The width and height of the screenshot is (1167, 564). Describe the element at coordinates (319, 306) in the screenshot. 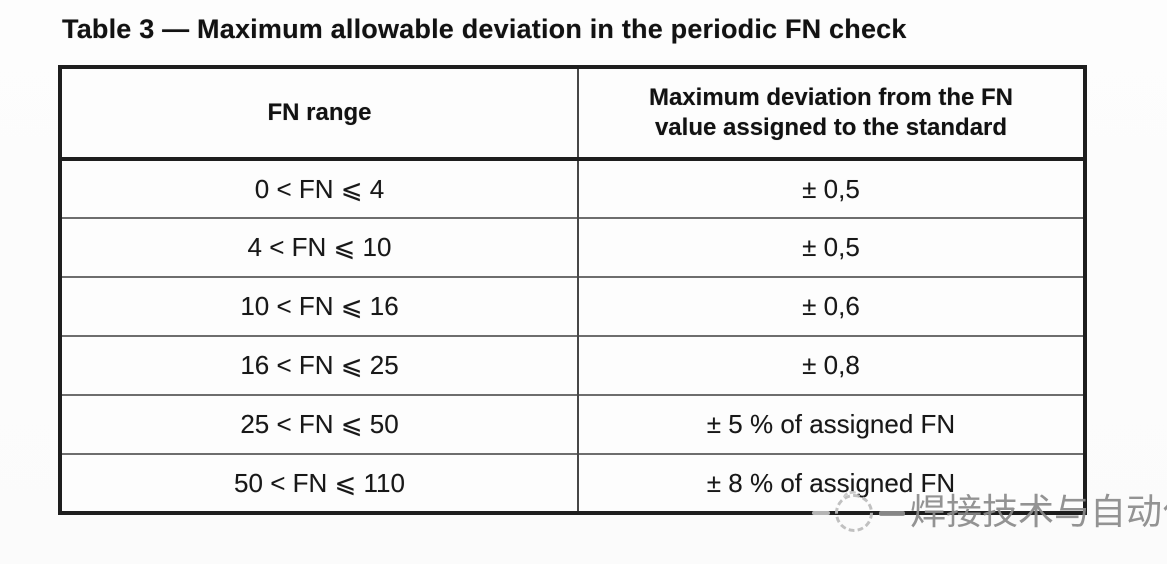

I see `fn-range-cell: 10 < FN ⩽ 16` at that location.